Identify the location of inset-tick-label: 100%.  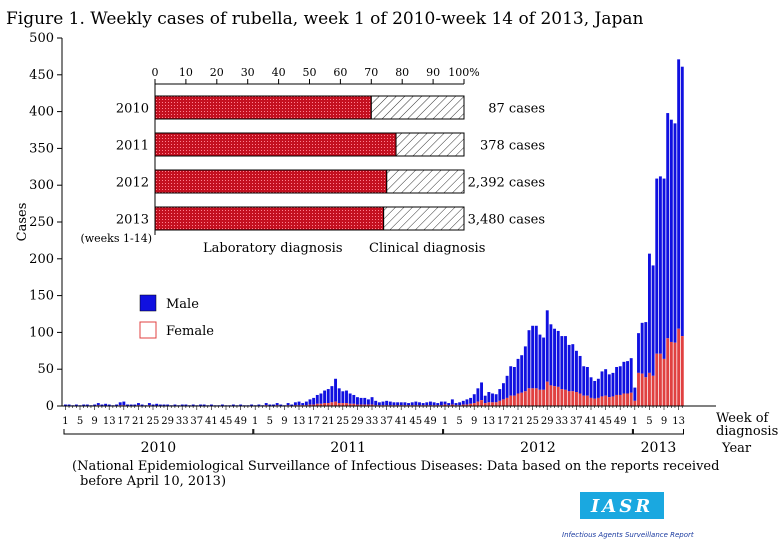
(463, 72).